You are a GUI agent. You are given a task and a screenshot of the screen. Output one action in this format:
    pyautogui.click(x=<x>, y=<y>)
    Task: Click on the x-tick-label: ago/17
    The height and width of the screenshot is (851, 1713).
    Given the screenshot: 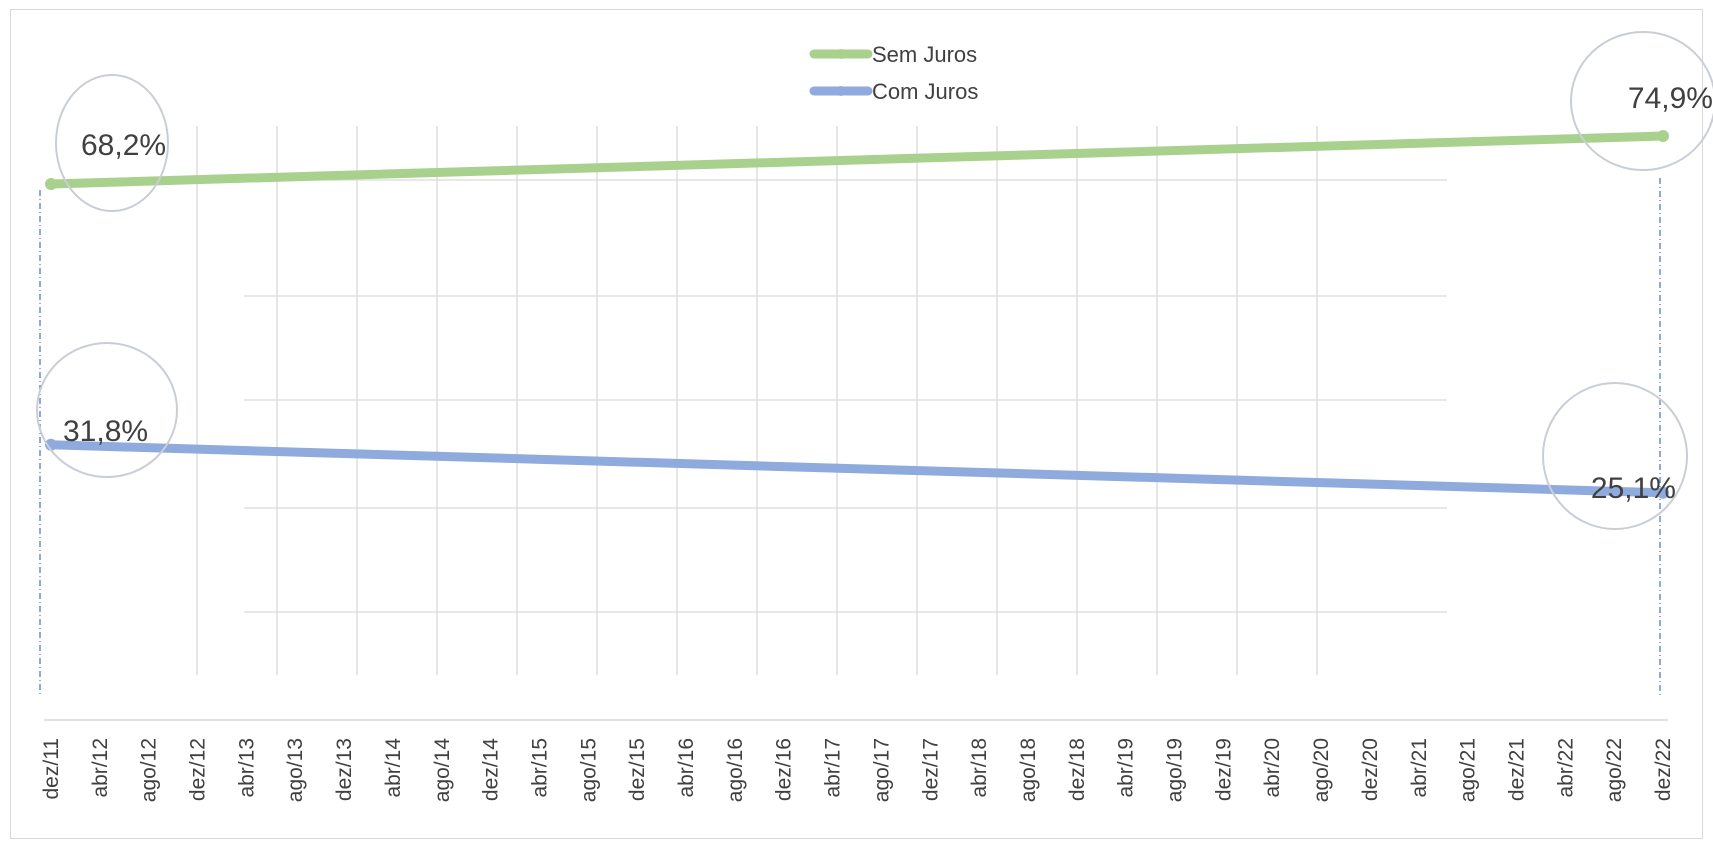 What is the action you would take?
    pyautogui.click(x=881, y=770)
    